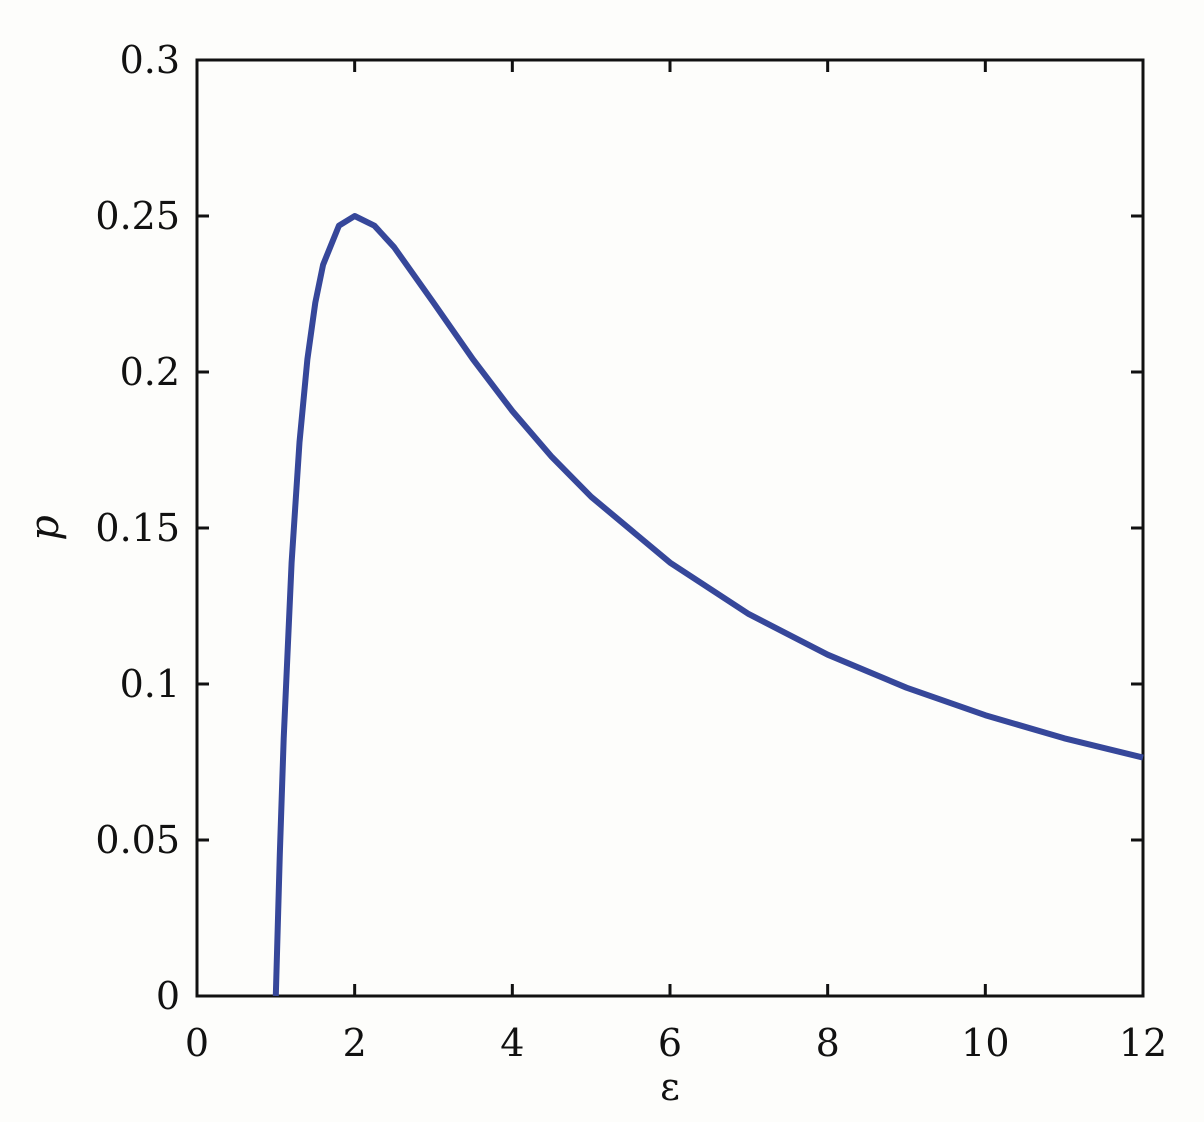 Image resolution: width=1204 pixels, height=1122 pixels. What do you see at coordinates (137, 216) in the screenshot?
I see `y-tick-label: 0.25` at bounding box center [137, 216].